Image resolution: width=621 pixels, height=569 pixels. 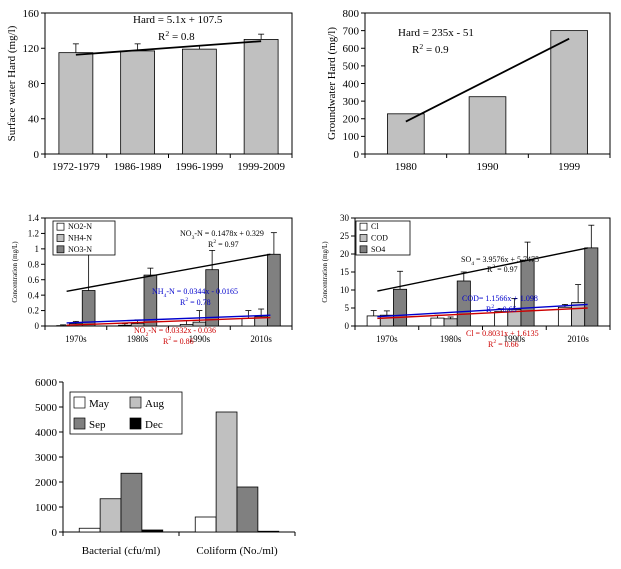 What do you see at coordinates (378, 249) in the screenshot?
I see `legend-label: SO4` at bounding box center [378, 249].